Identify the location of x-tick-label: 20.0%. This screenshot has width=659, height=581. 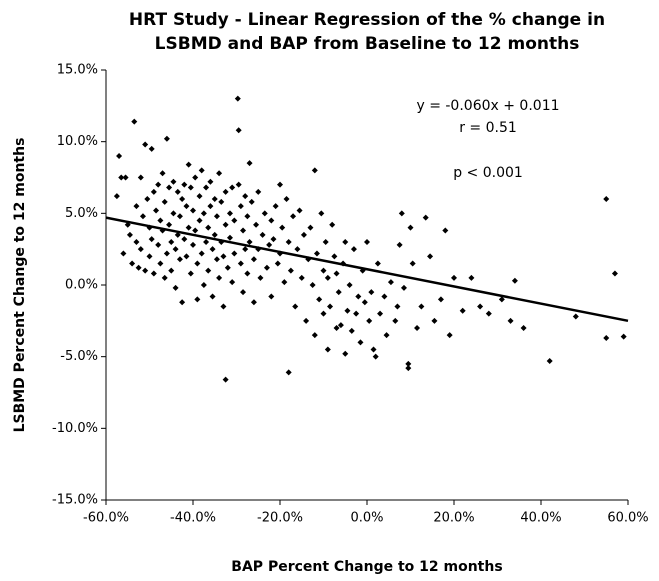
(453, 518).